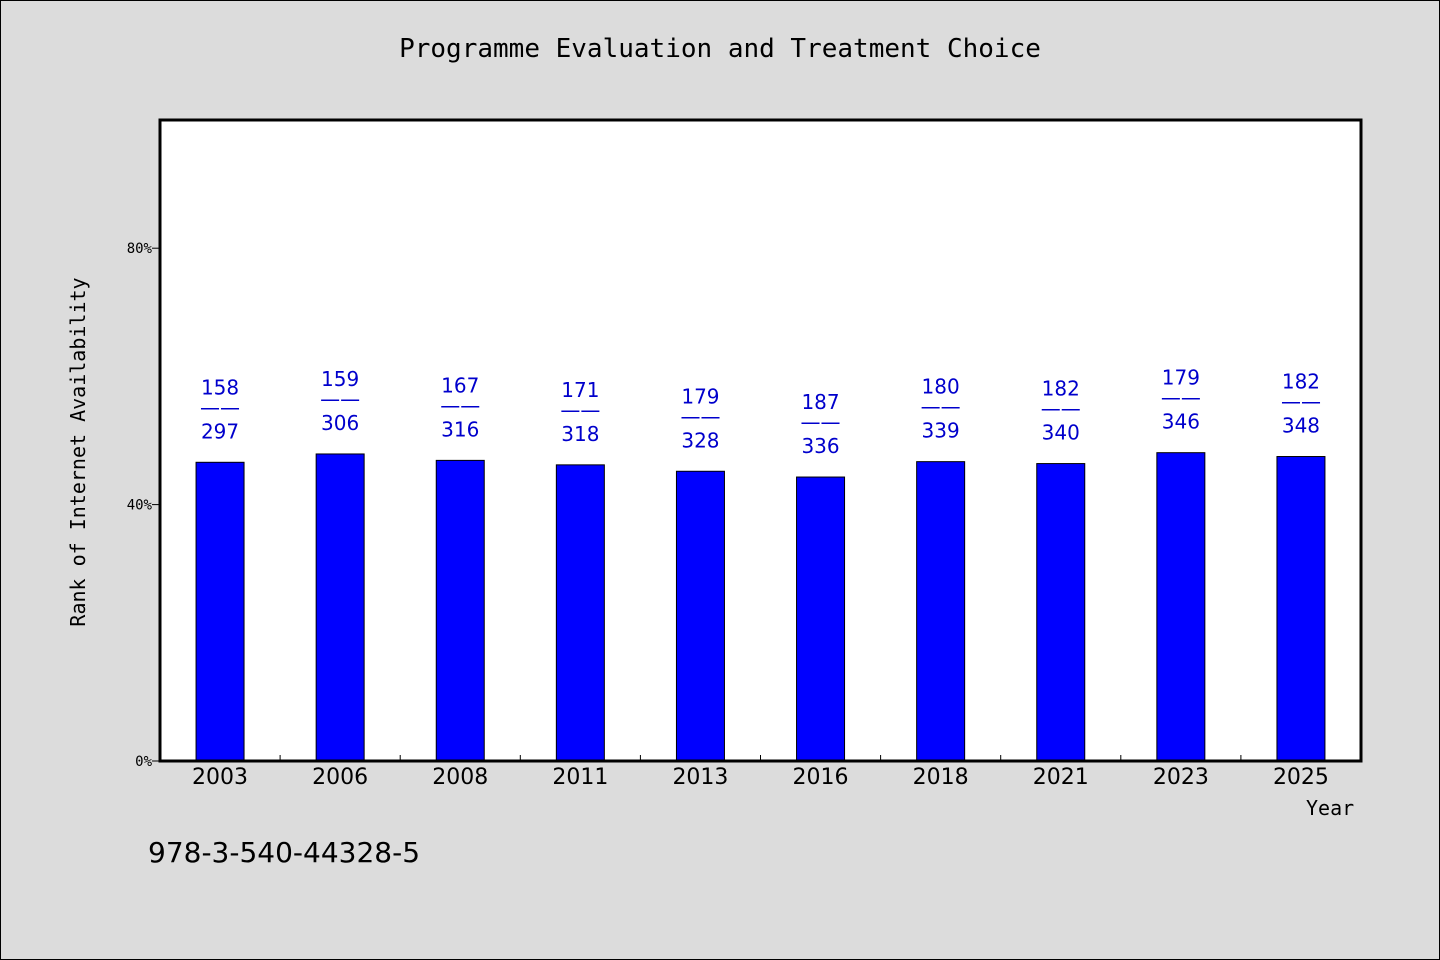 This screenshot has height=960, width=1440. I want to click on data-label-bottom-2003: 297, so click(220, 431).